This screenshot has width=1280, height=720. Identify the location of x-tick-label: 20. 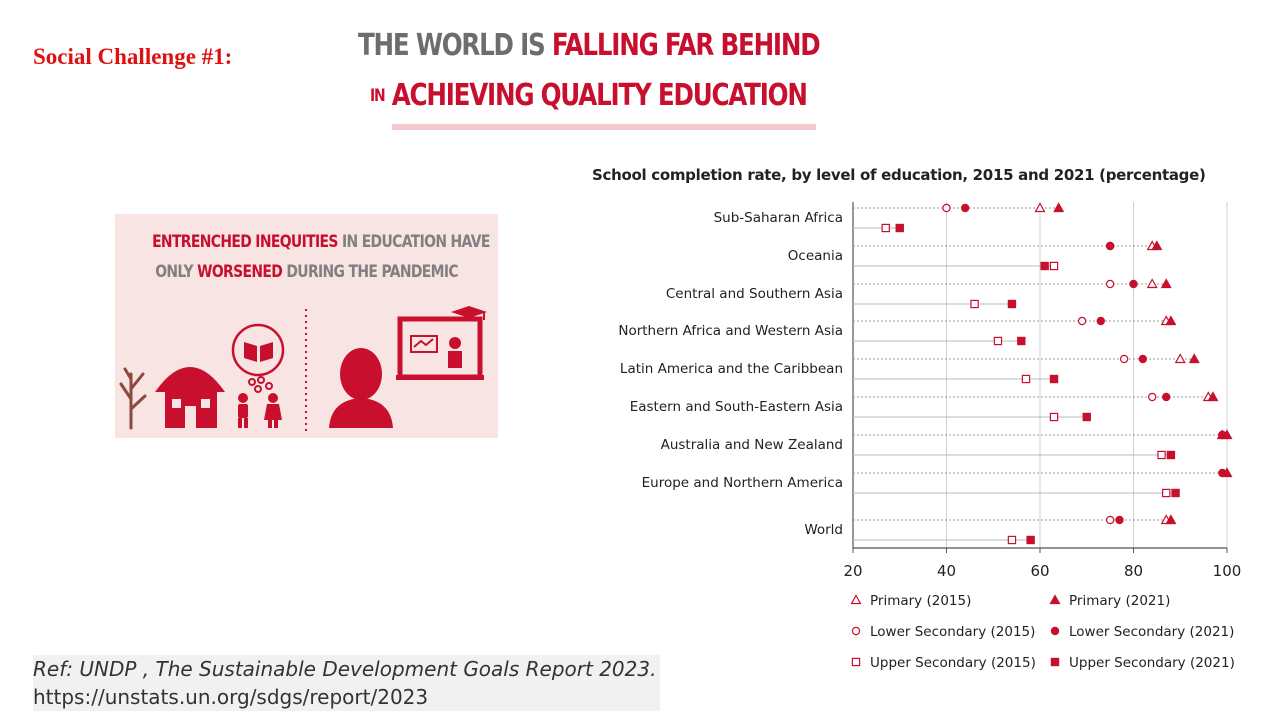
(852, 571).